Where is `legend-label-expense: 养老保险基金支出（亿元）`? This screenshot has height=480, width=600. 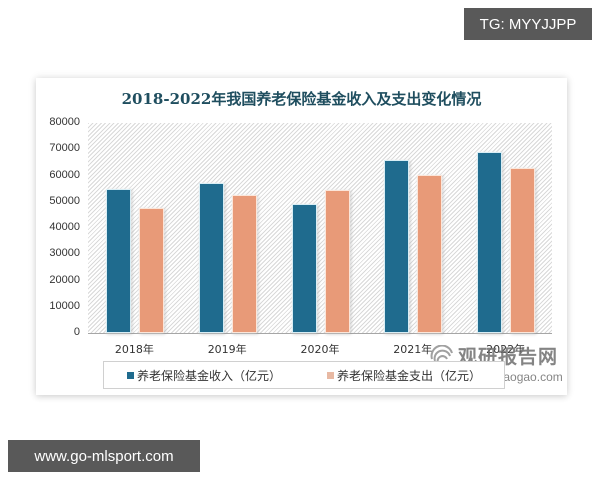 legend-label-expense: 养老保险基金支出（亿元） is located at coordinates (408, 375).